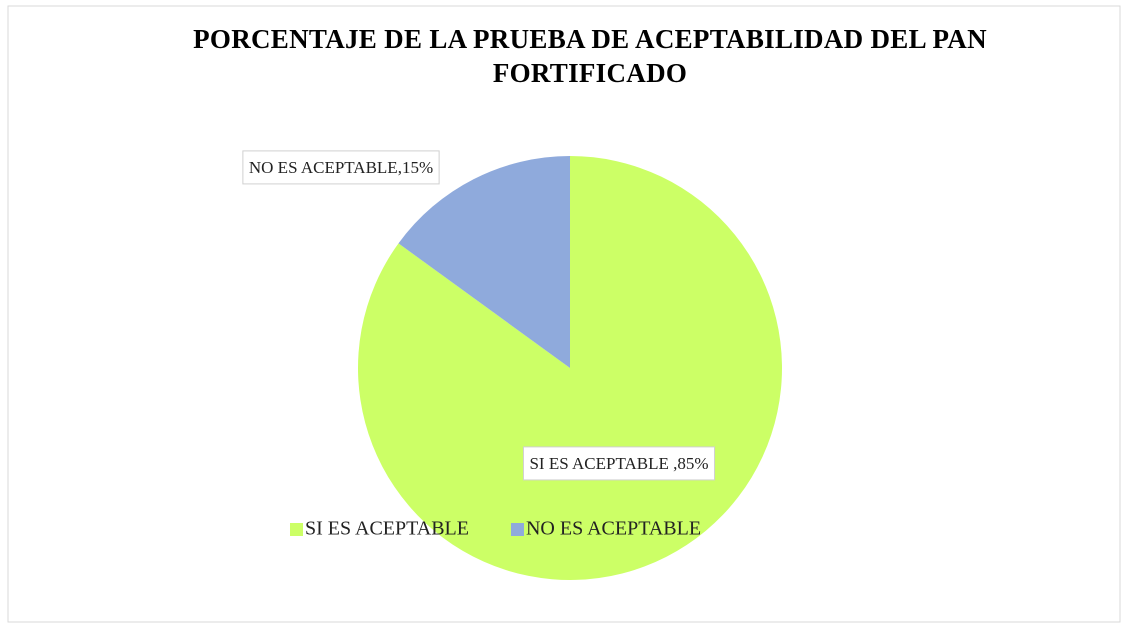 The height and width of the screenshot is (628, 1128). Describe the element at coordinates (613, 529) in the screenshot. I see `legend-label: NO ES ACEPTABLE` at that location.